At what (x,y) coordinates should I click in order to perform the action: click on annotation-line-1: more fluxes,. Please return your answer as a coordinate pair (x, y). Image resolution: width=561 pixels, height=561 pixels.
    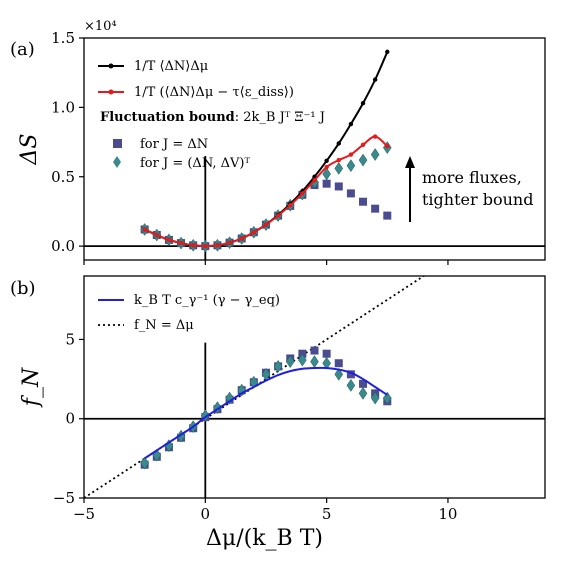
    Looking at the image, I should click on (472, 177).